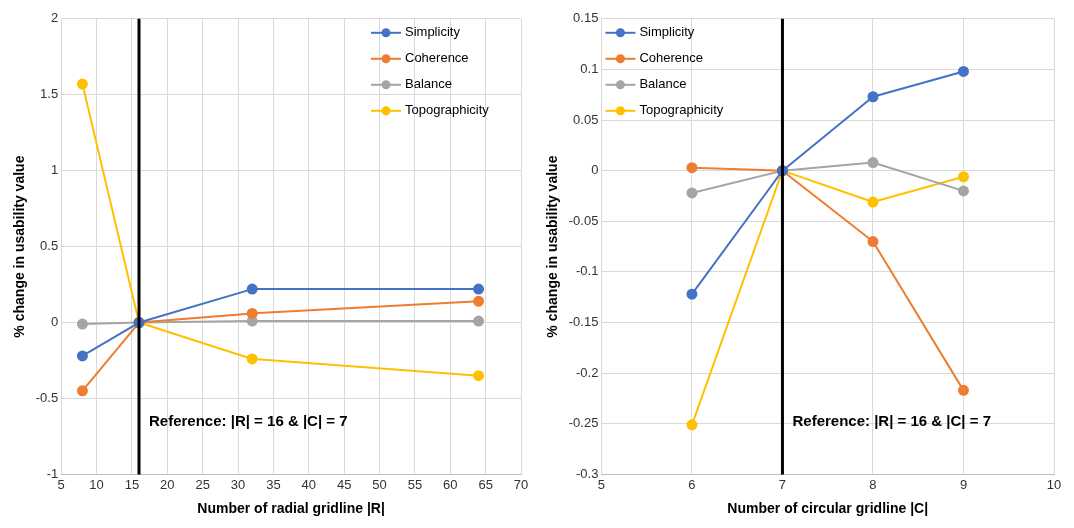  What do you see at coordinates (450, 484) in the screenshot?
I see `x-tick-label: 60` at bounding box center [450, 484].